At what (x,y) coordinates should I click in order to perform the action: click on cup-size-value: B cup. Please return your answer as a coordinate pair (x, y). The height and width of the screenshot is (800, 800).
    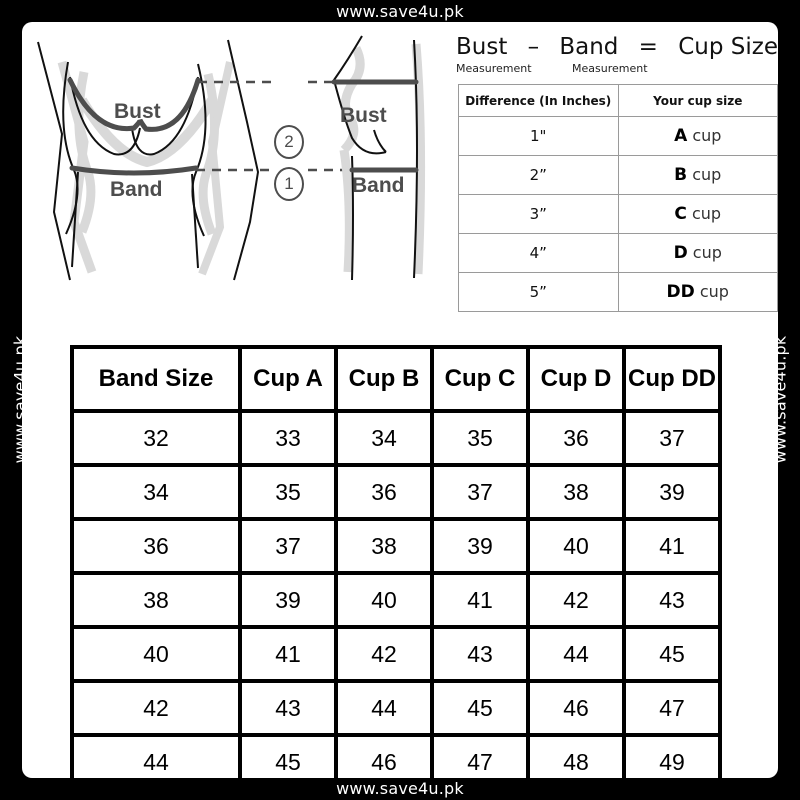
    Looking at the image, I should click on (697, 175).